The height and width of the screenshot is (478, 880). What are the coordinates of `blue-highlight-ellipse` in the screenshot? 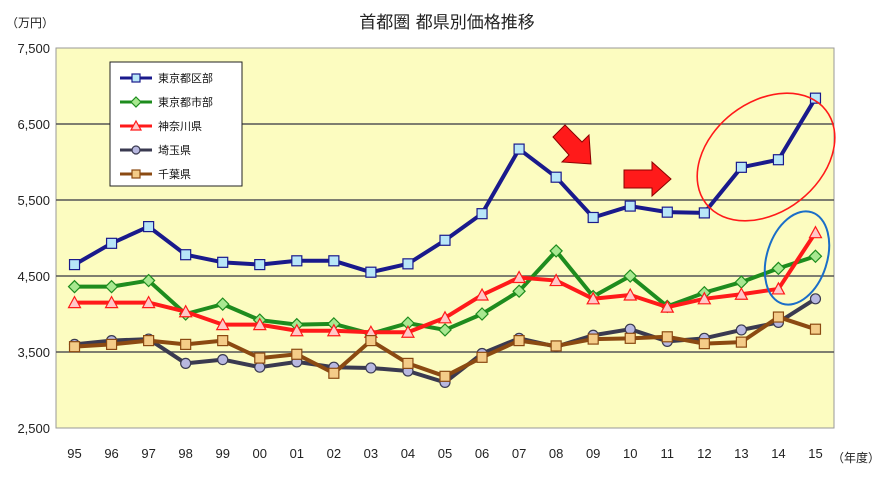 It's located at (797, 258).